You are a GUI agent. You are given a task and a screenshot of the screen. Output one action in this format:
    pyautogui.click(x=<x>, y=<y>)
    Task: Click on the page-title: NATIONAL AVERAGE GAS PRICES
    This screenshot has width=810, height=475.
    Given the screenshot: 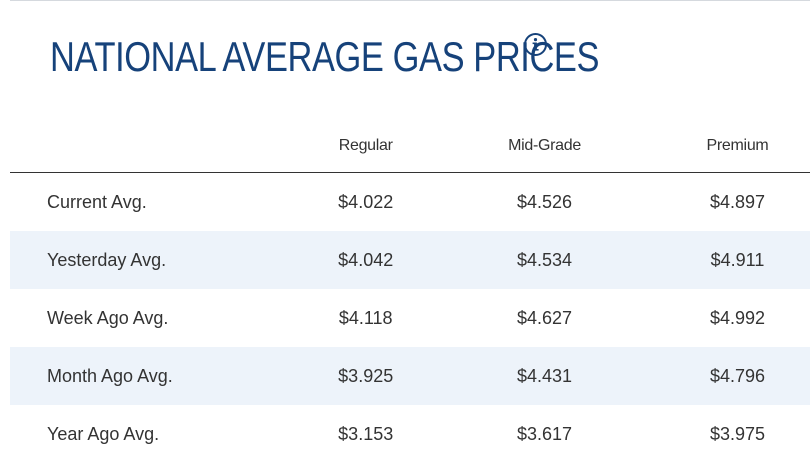 What is the action you would take?
    pyautogui.click(x=325, y=56)
    